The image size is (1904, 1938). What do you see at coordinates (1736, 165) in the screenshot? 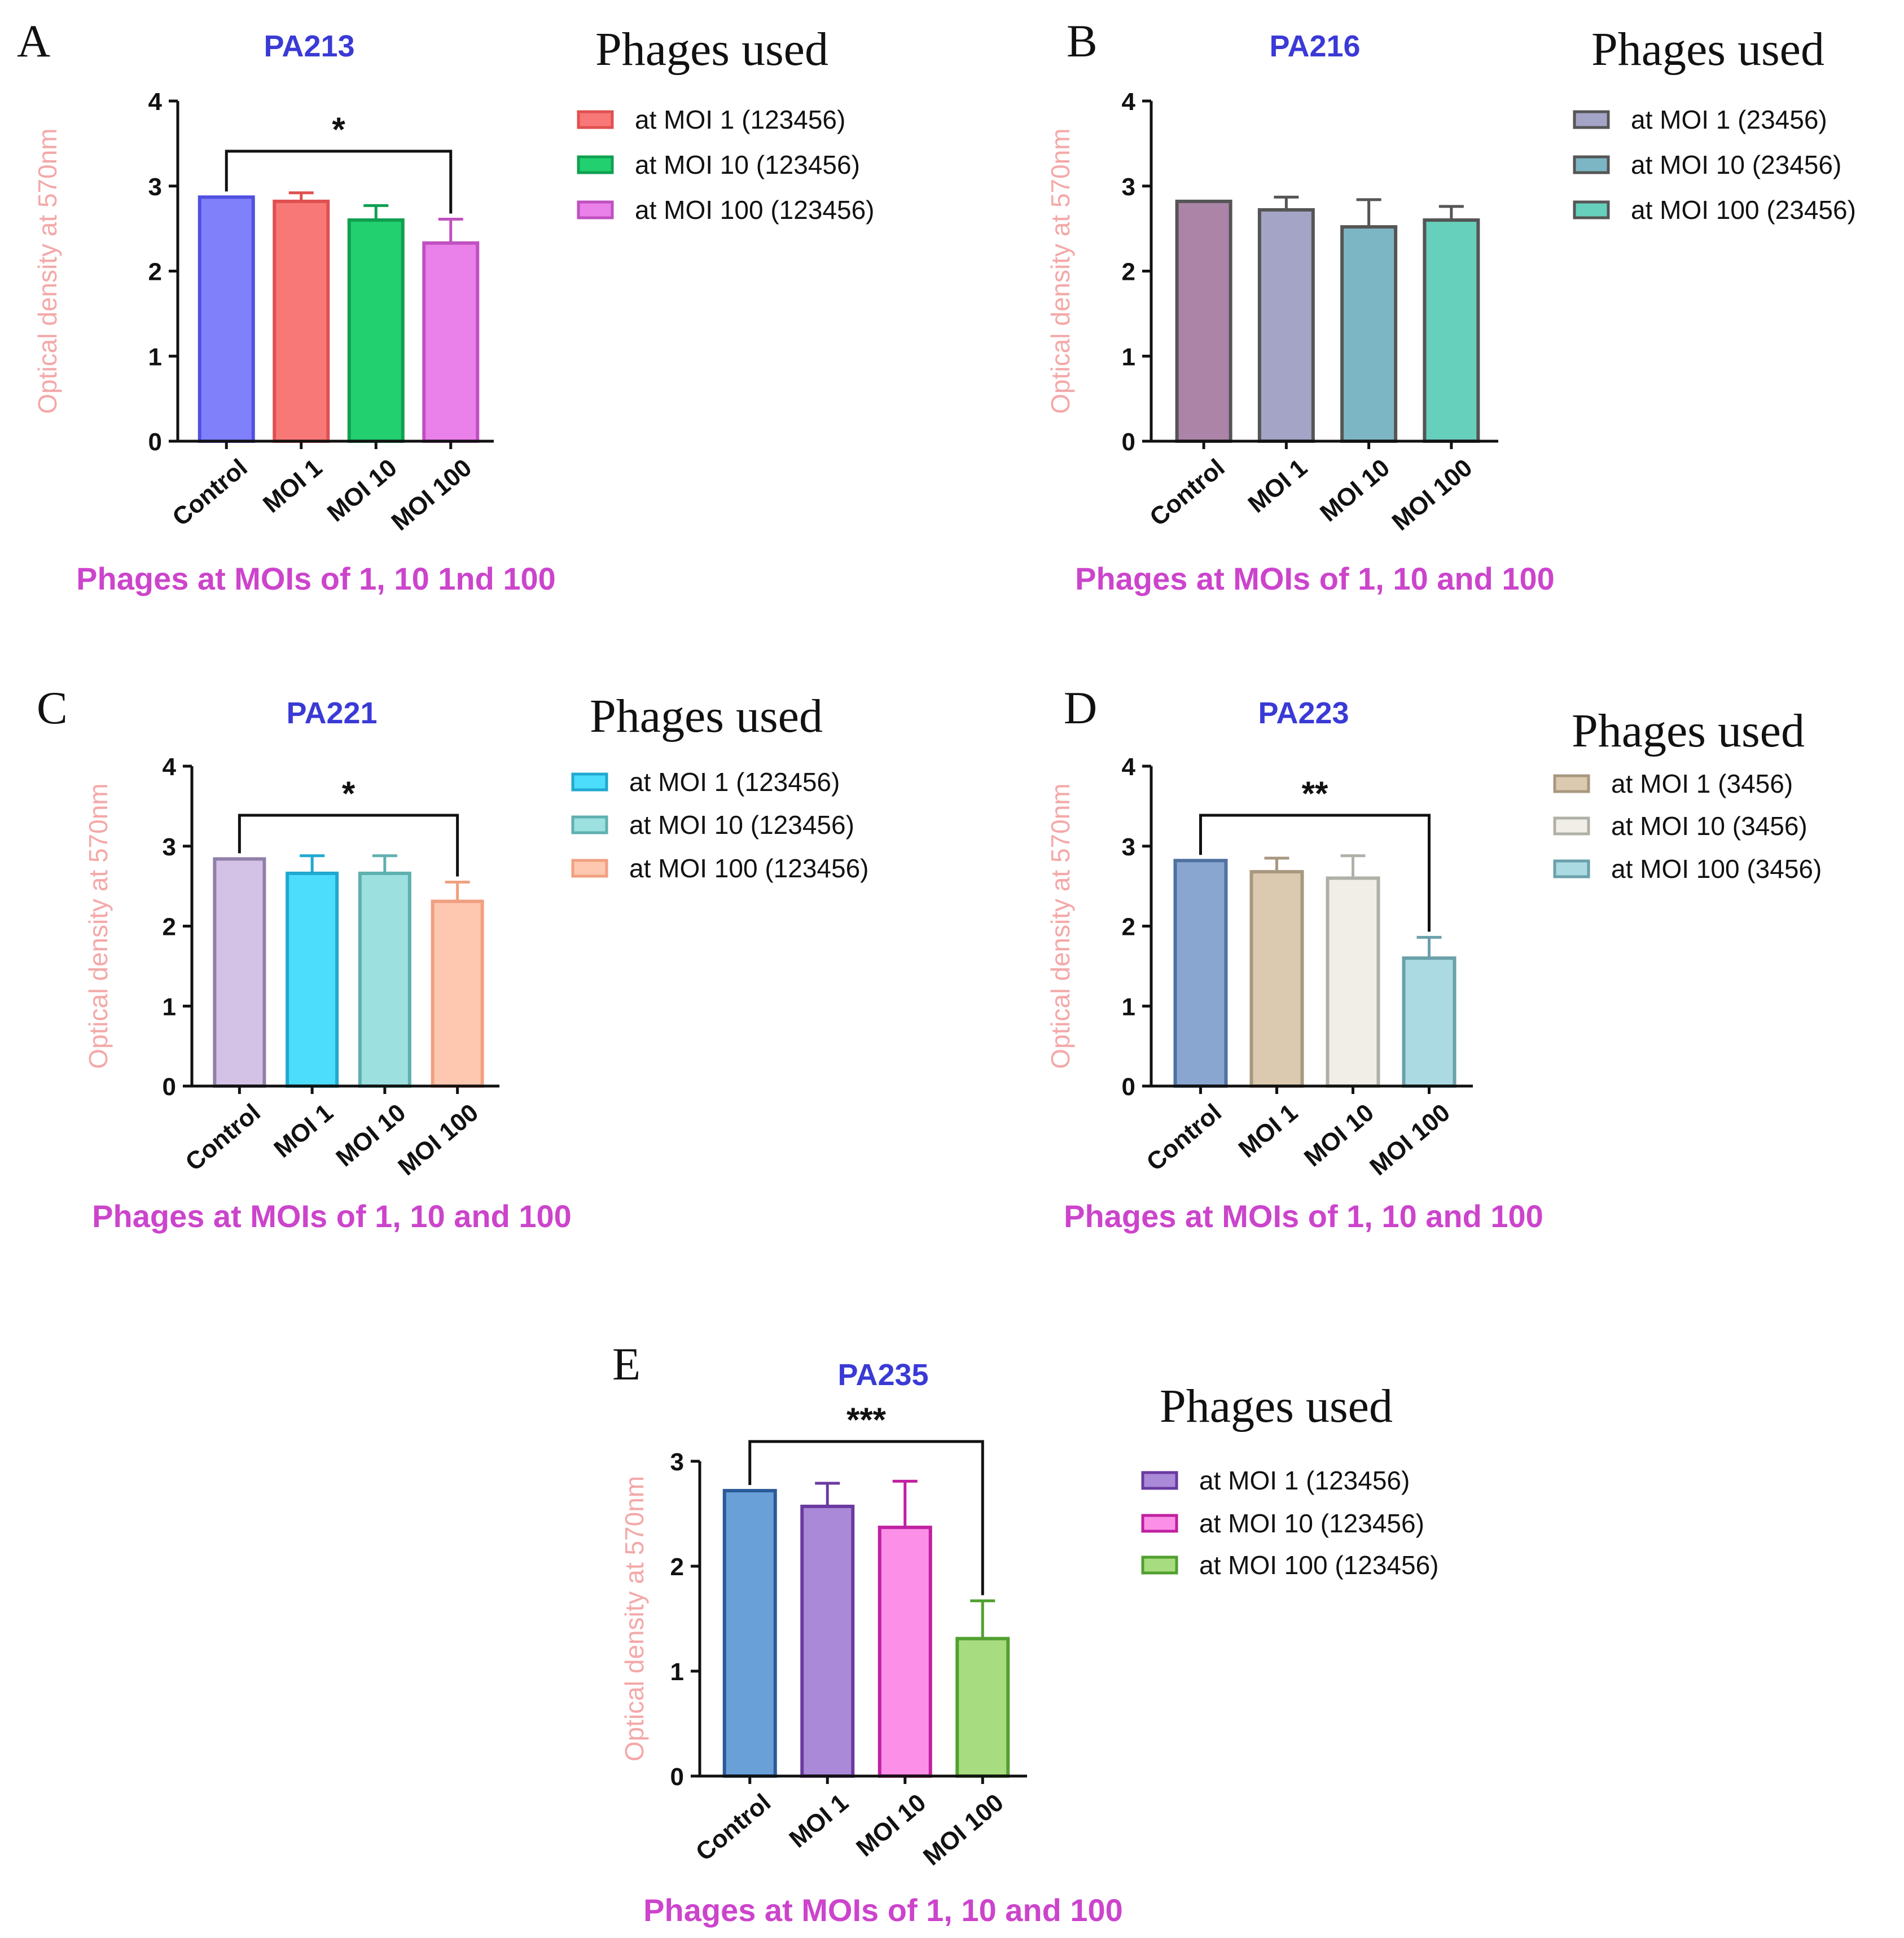
I see `legend-label: at MOI 10 (23456)` at bounding box center [1736, 165].